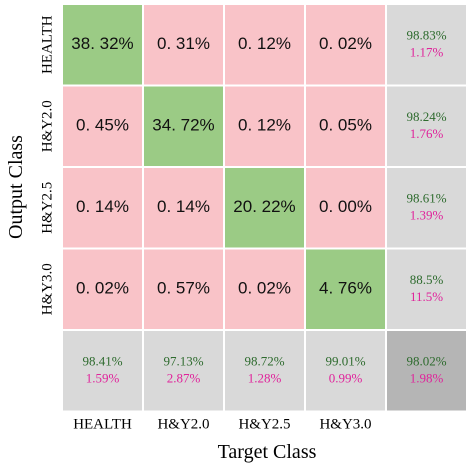 This screenshot has width=474, height=467. What do you see at coordinates (426, 198) in the screenshot?
I see `summary-correct-value: 98.61%` at bounding box center [426, 198].